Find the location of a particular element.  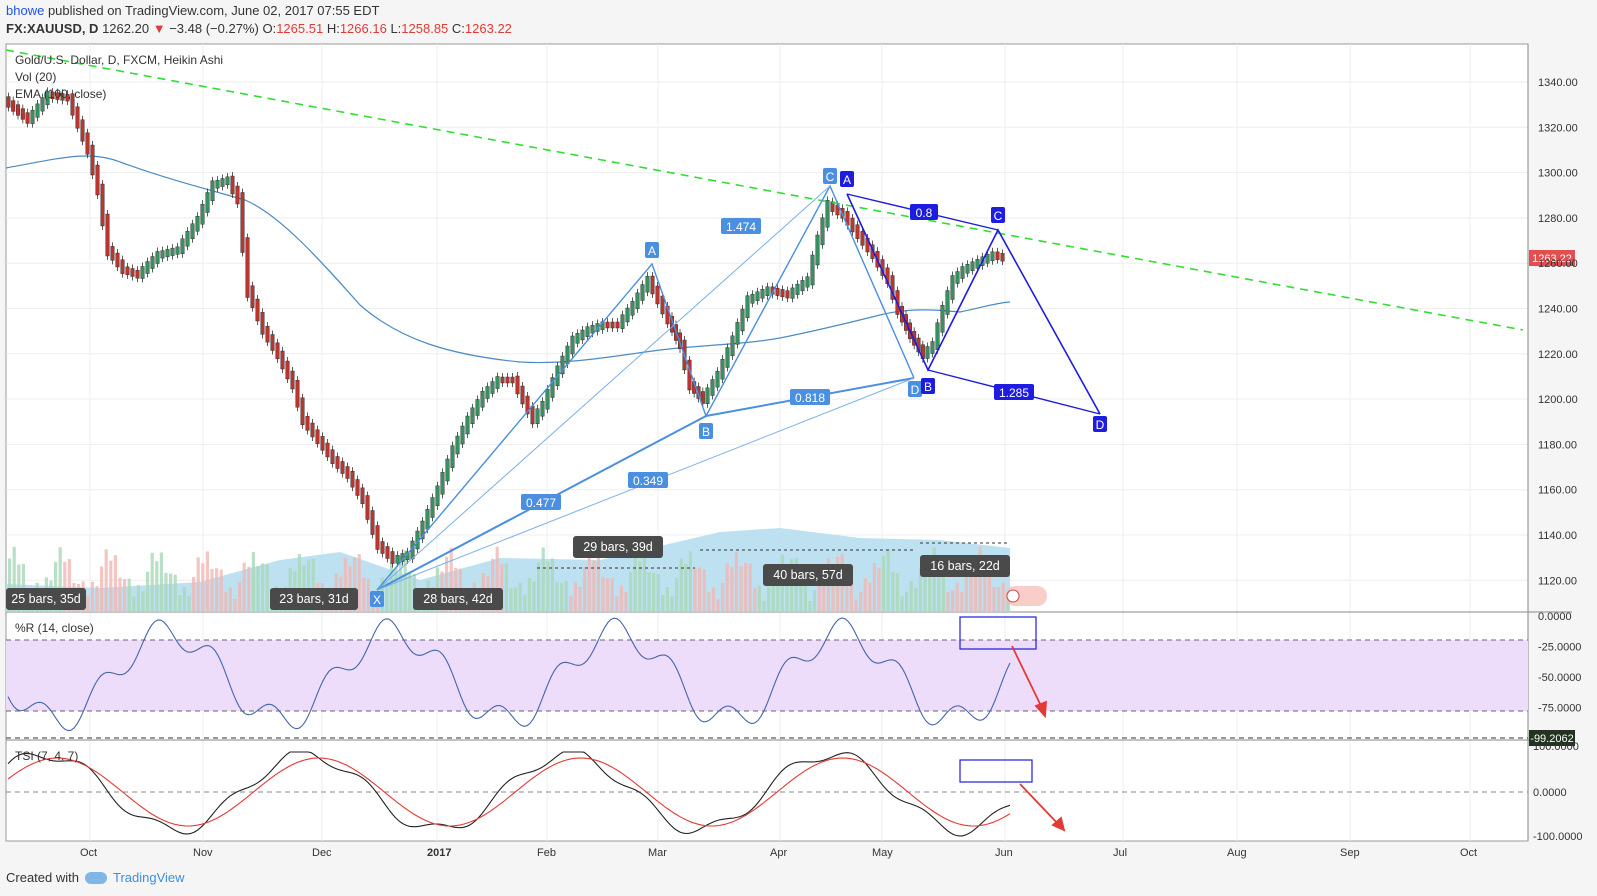

author-link: bhowe is located at coordinates (25, 10).